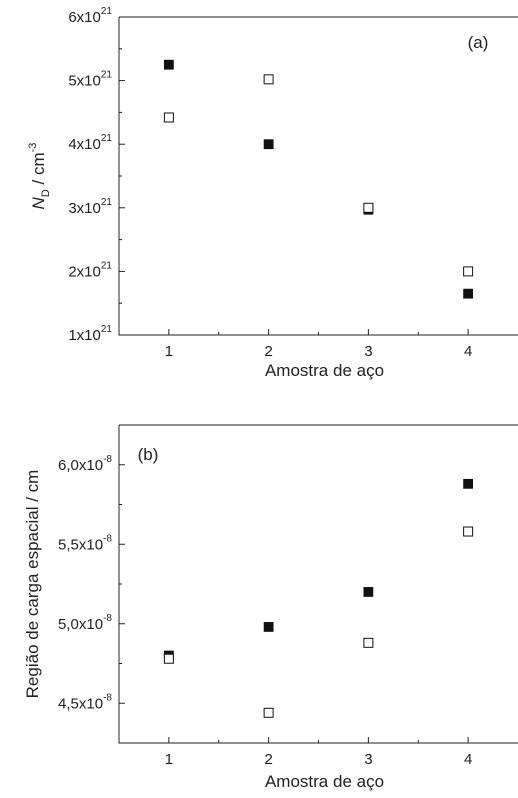 This screenshot has height=798, width=518. I want to click on panel-label: (b), so click(148, 454).